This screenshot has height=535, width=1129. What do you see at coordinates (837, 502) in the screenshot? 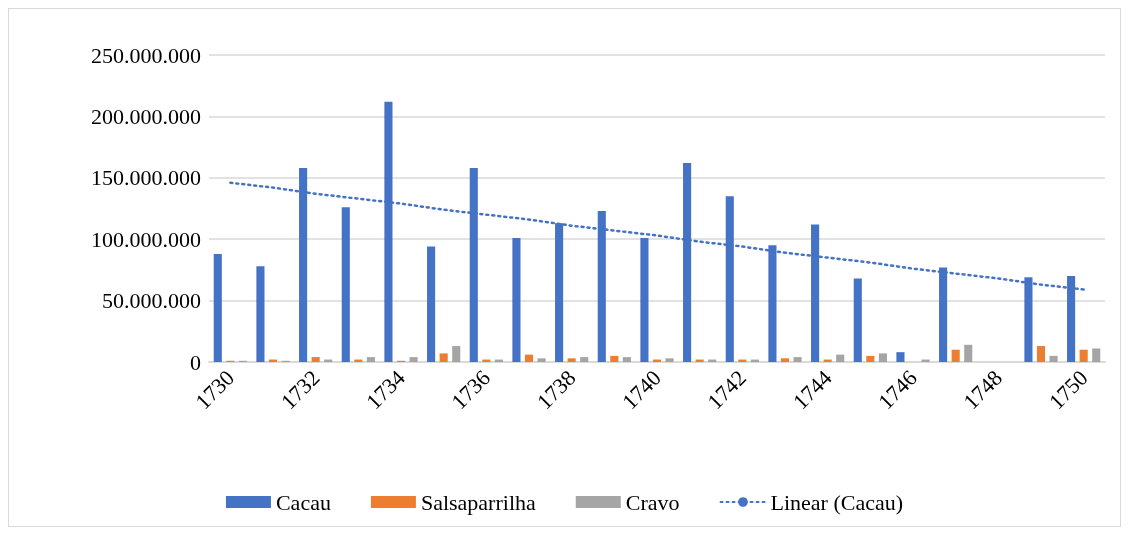
I see `legend-label: Linear (Cacau)` at bounding box center [837, 502].